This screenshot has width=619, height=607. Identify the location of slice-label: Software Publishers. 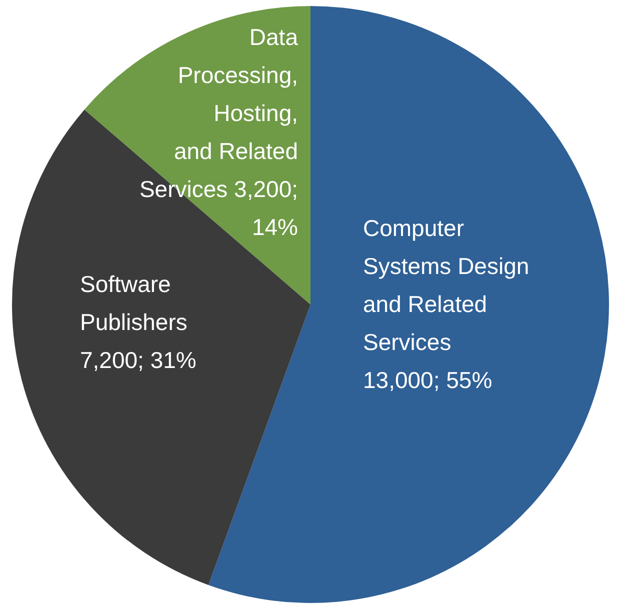
(134, 303).